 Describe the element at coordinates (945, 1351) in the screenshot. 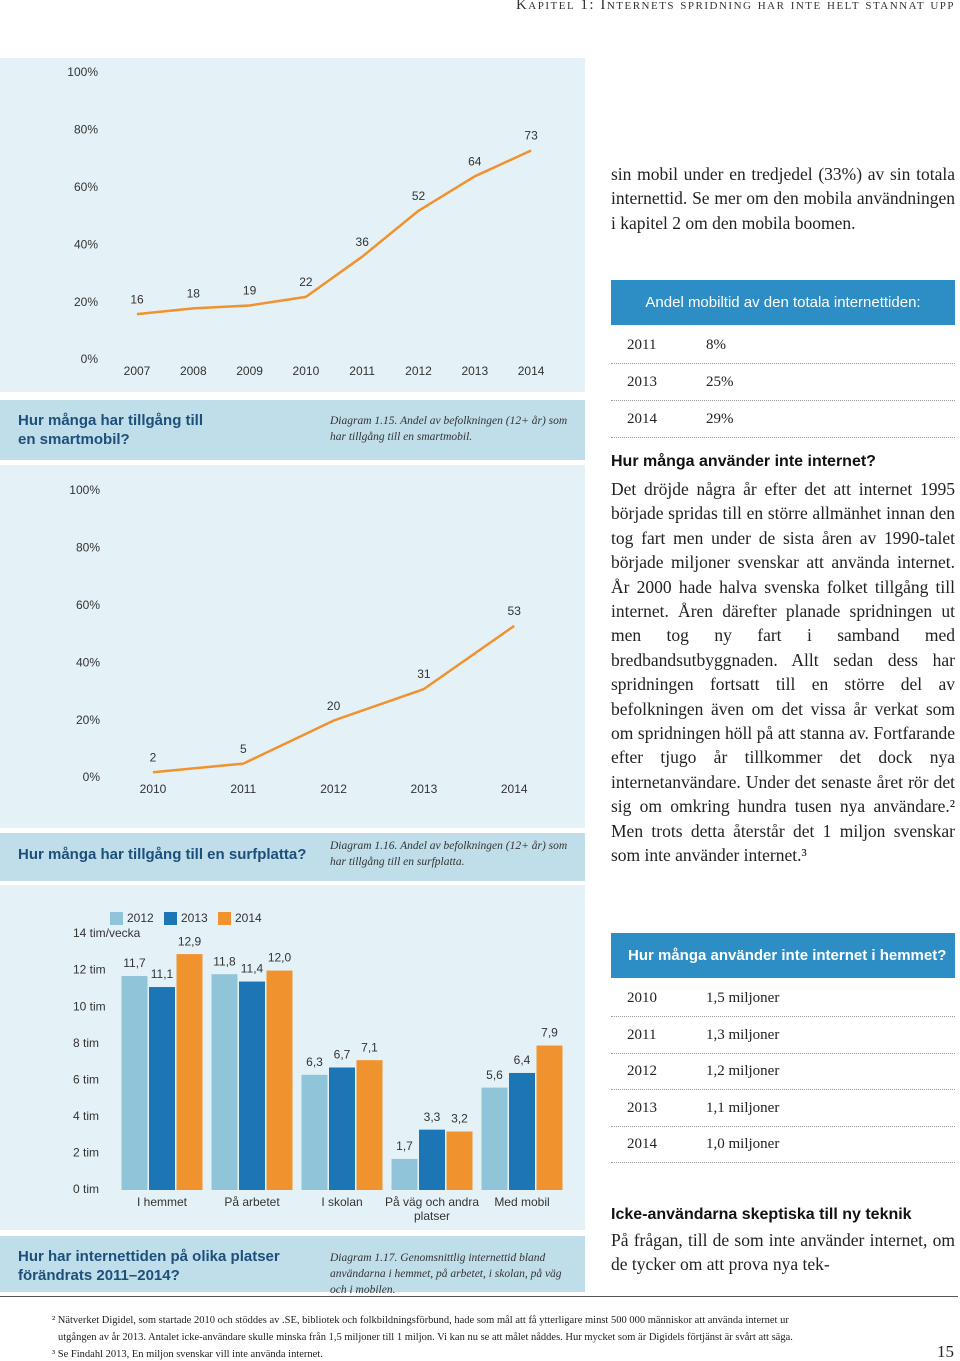

I see `page-number: 15` at that location.